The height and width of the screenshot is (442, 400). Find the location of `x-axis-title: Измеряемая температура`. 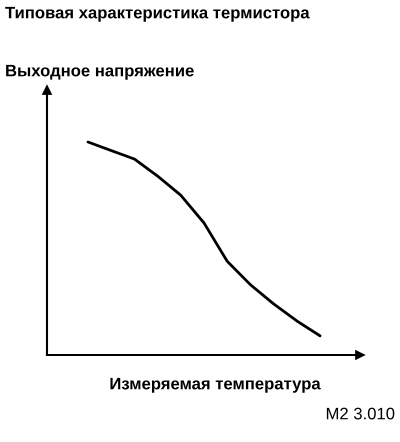

x-axis-title: Измеряемая температура is located at coordinates (215, 385).